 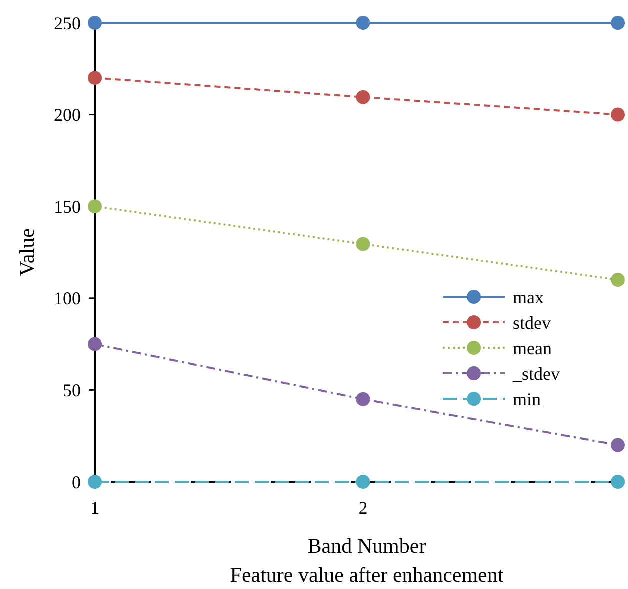 What do you see at coordinates (67, 206) in the screenshot?
I see `y-tick-label: 150` at bounding box center [67, 206].